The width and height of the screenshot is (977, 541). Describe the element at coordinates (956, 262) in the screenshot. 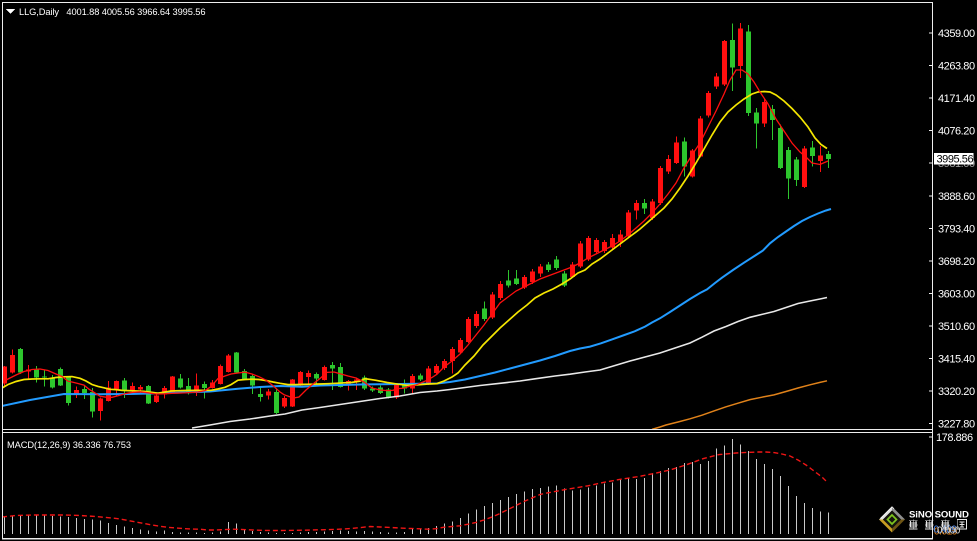

I see `svg-text: 3698.20` at that location.